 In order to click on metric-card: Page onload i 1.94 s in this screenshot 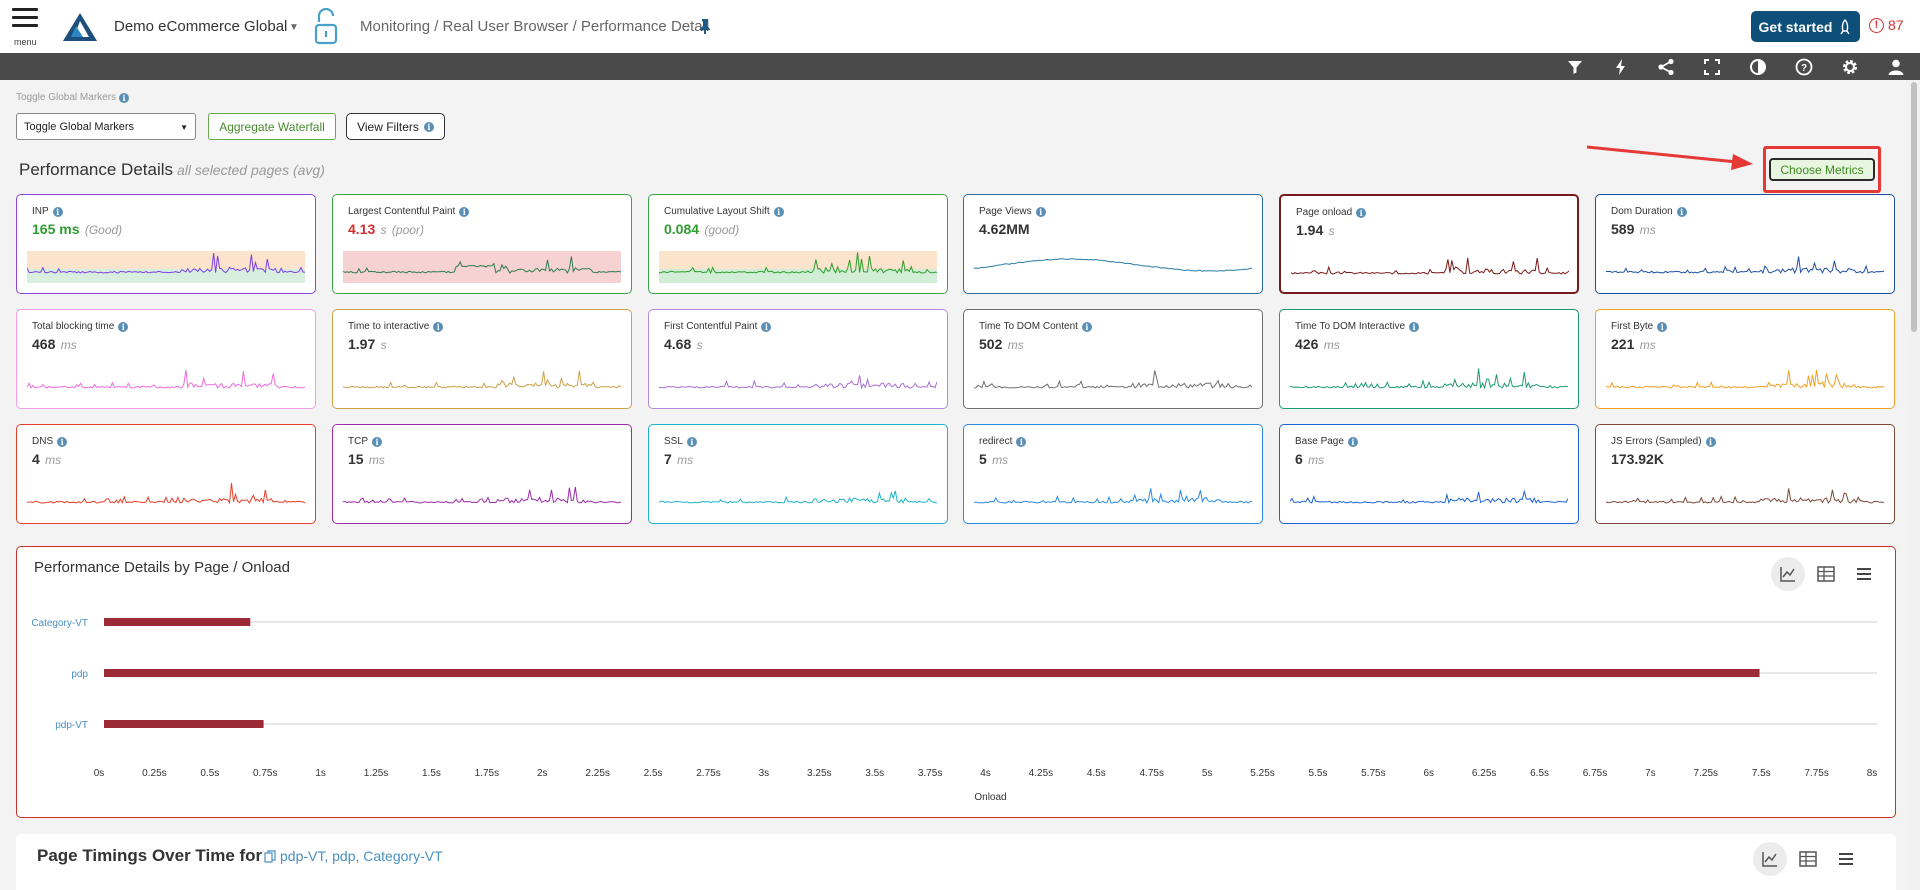, I will do `click(1429, 244)`.